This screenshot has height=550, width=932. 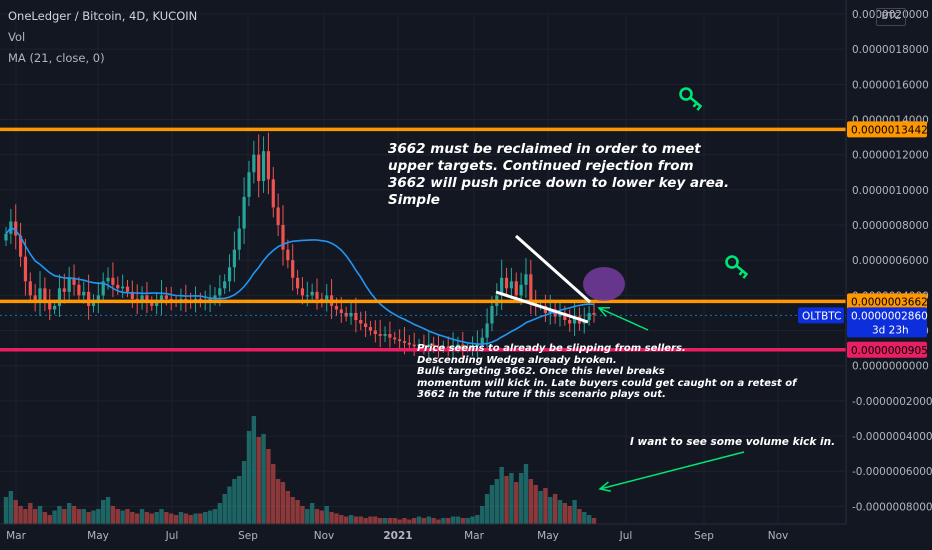 I want to click on resistance-3662-label: 0.0000003662, so click(x=889, y=302).